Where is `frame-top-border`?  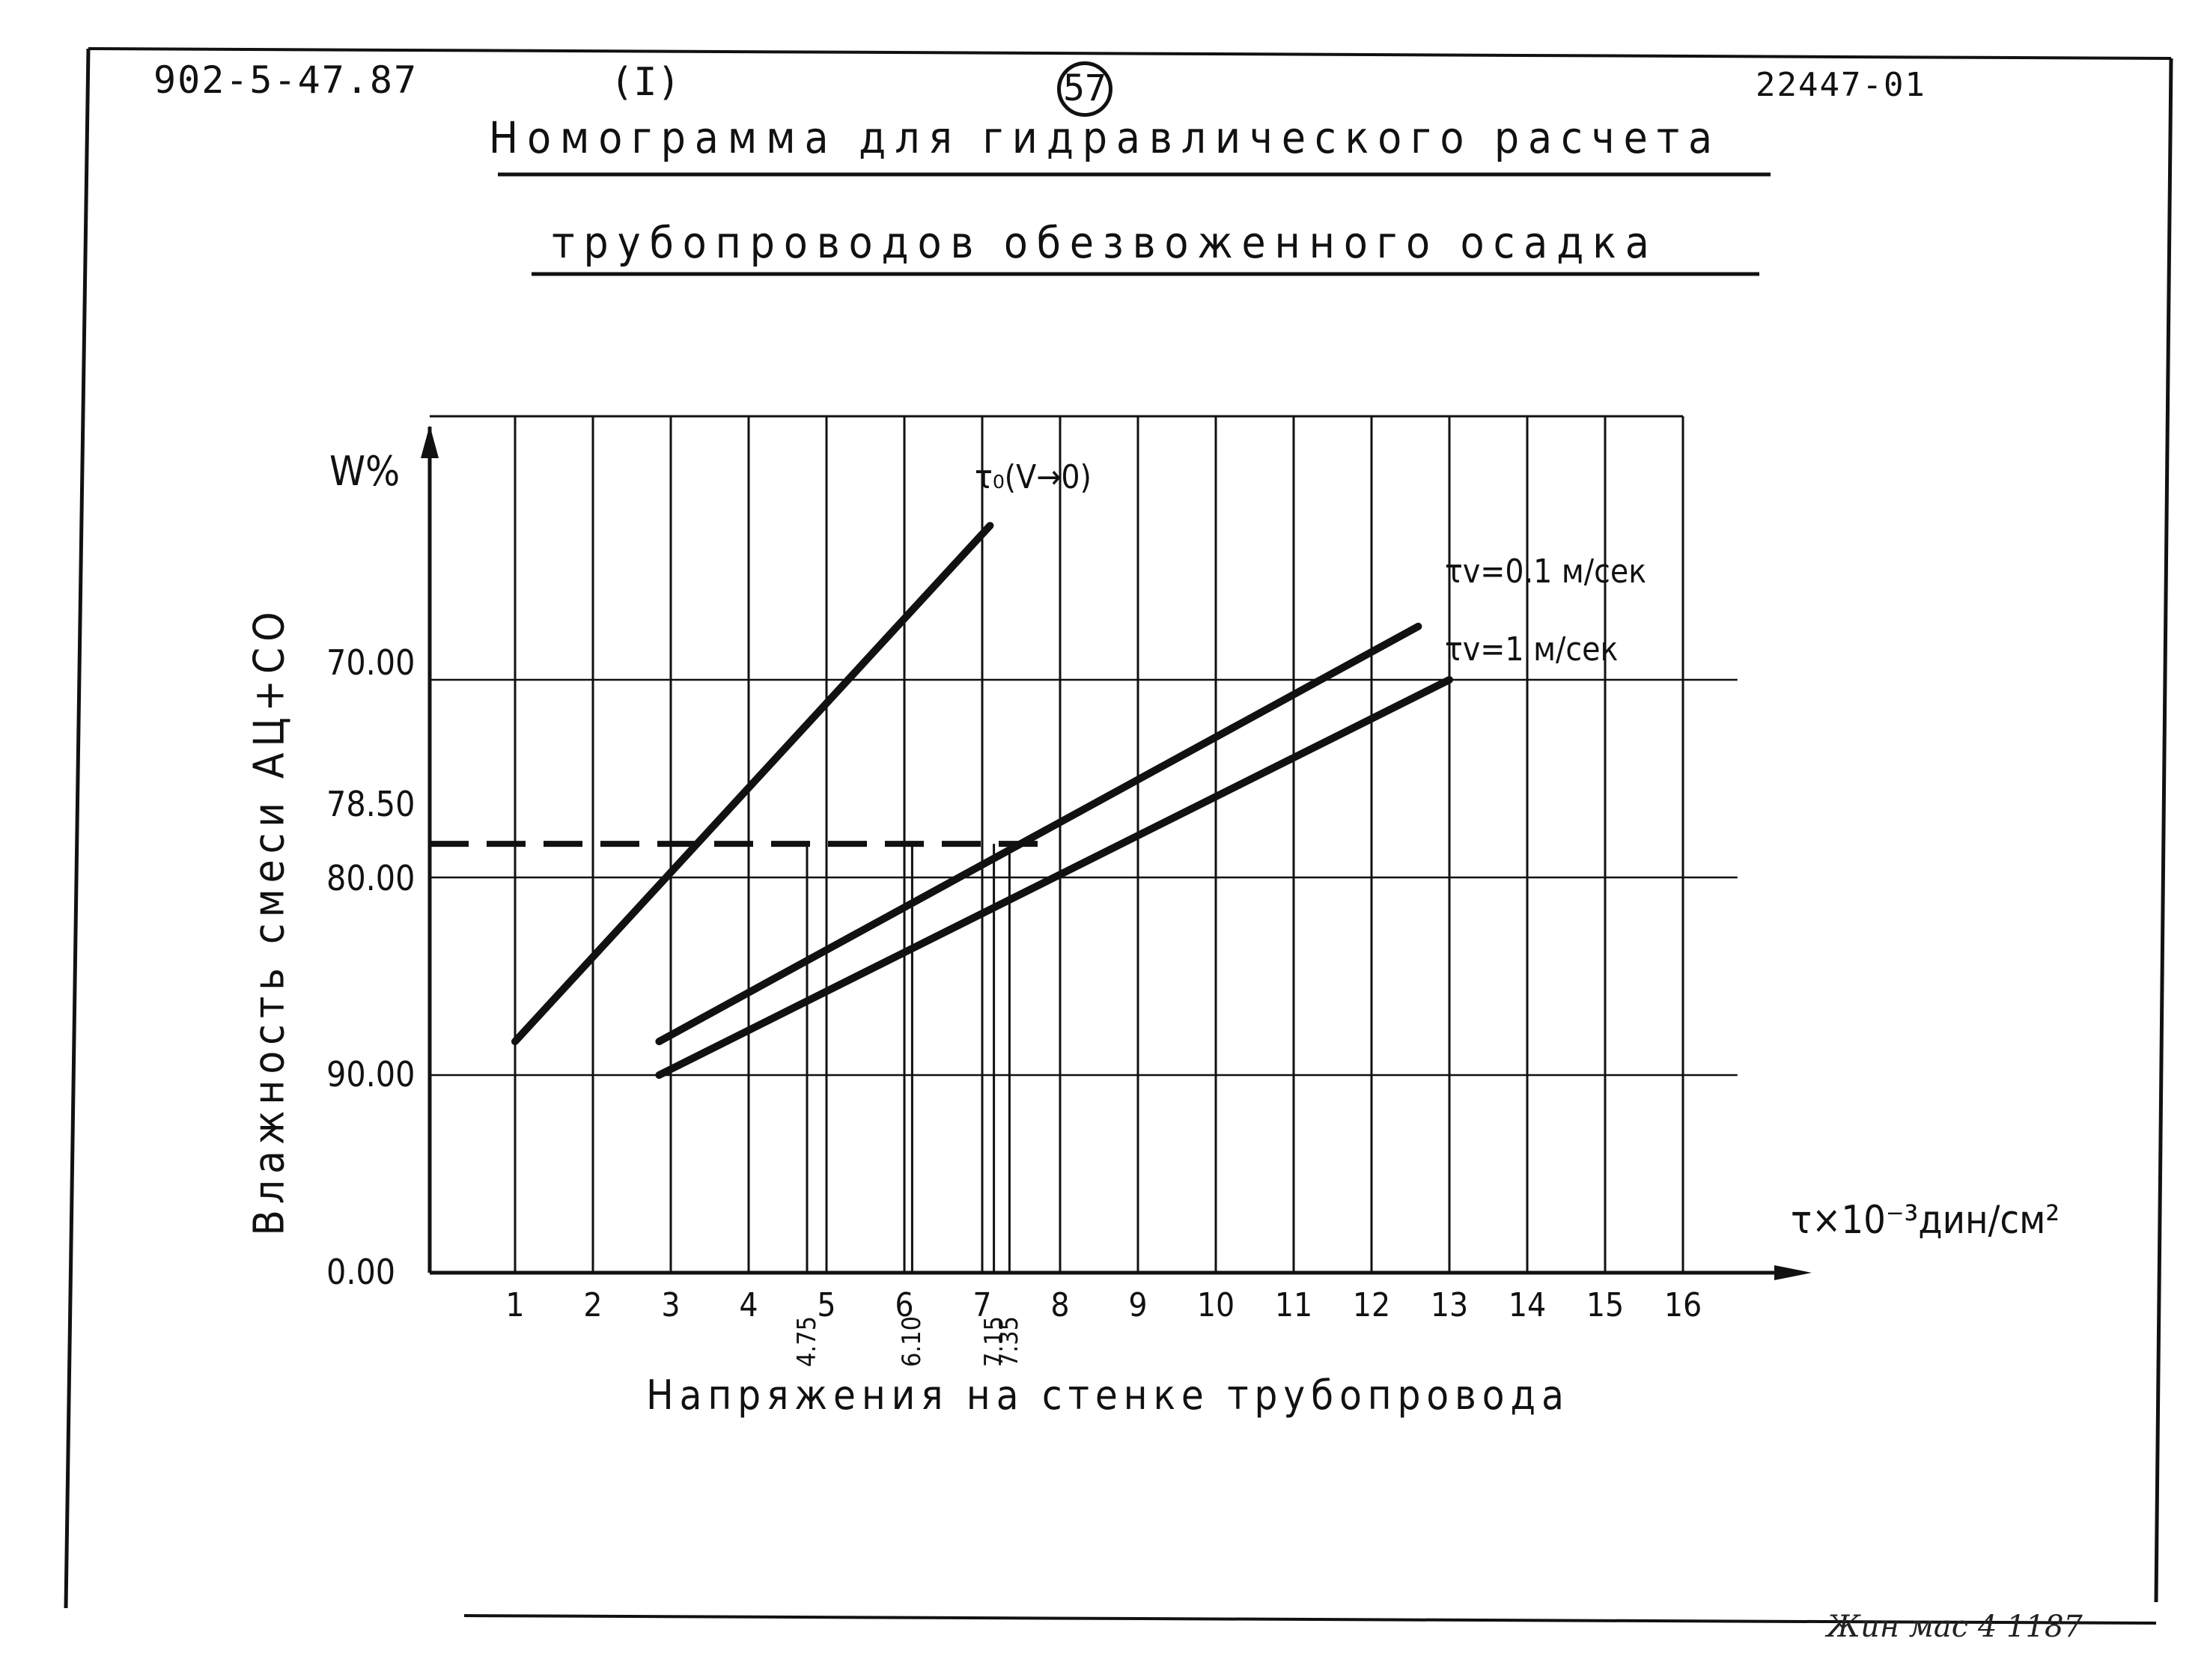
frame-top-border is located at coordinates (1130, 53).